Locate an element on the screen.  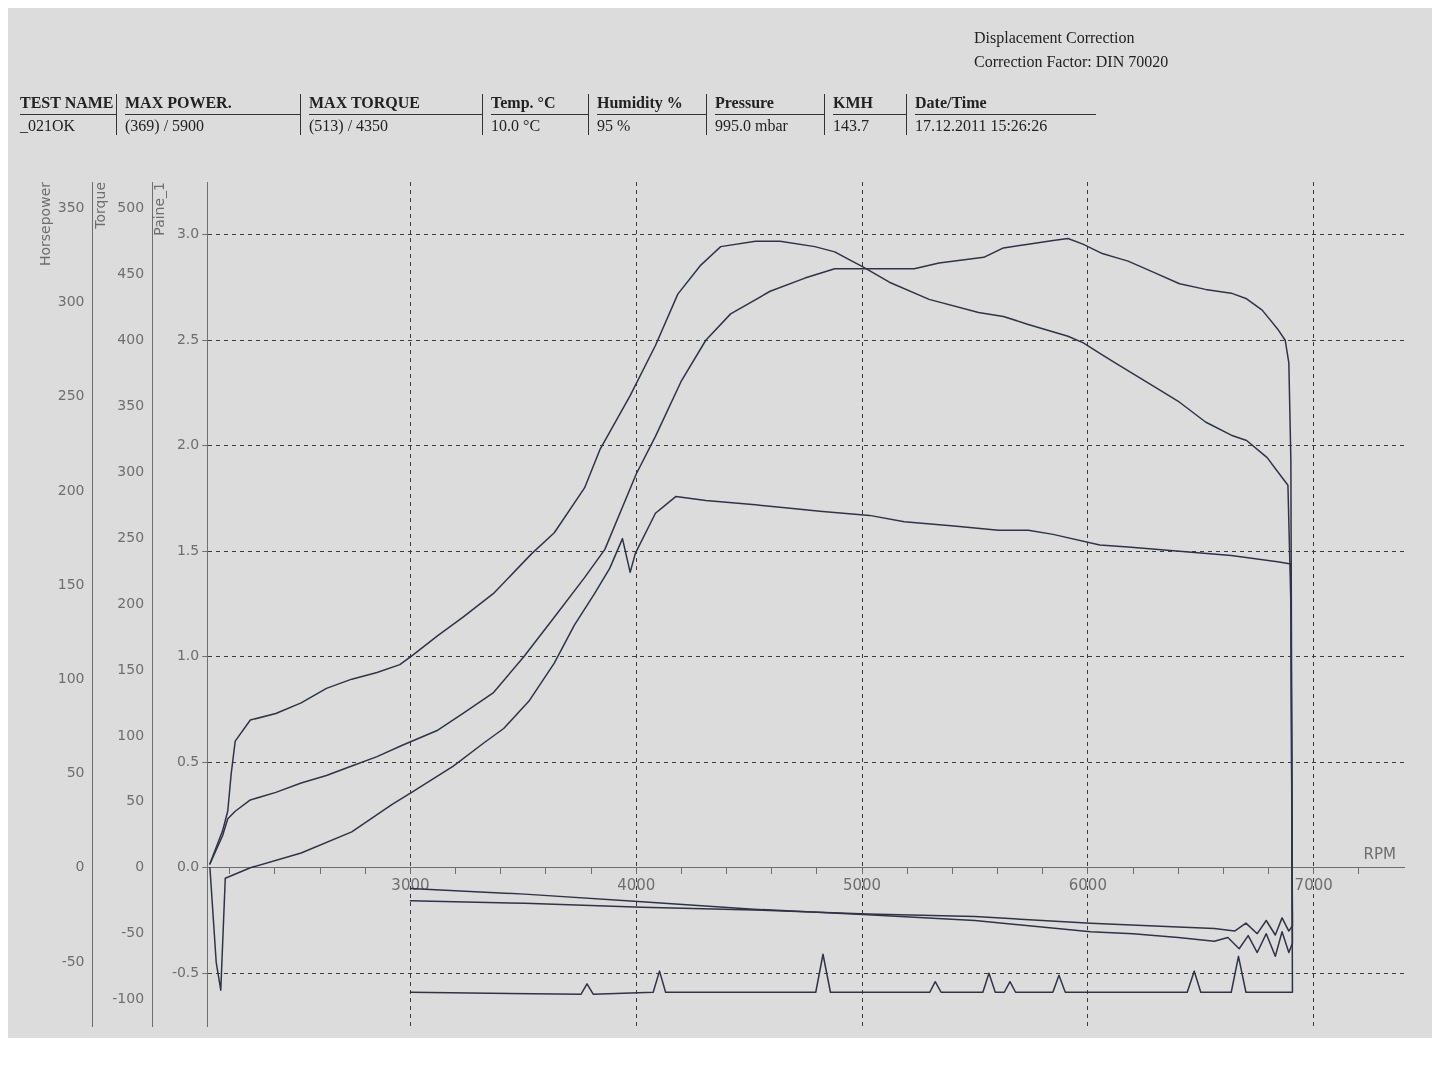
y2-tick-label: 350 is located at coordinates (71, 207).